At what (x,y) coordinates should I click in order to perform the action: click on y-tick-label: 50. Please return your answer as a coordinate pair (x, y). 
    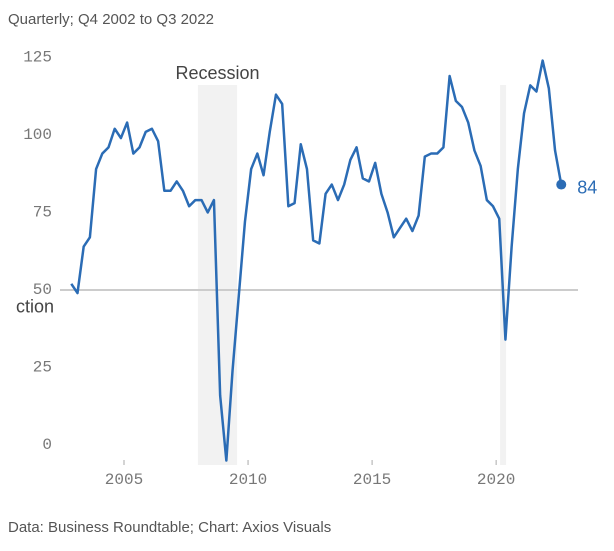
    Looking at the image, I should click on (42, 290).